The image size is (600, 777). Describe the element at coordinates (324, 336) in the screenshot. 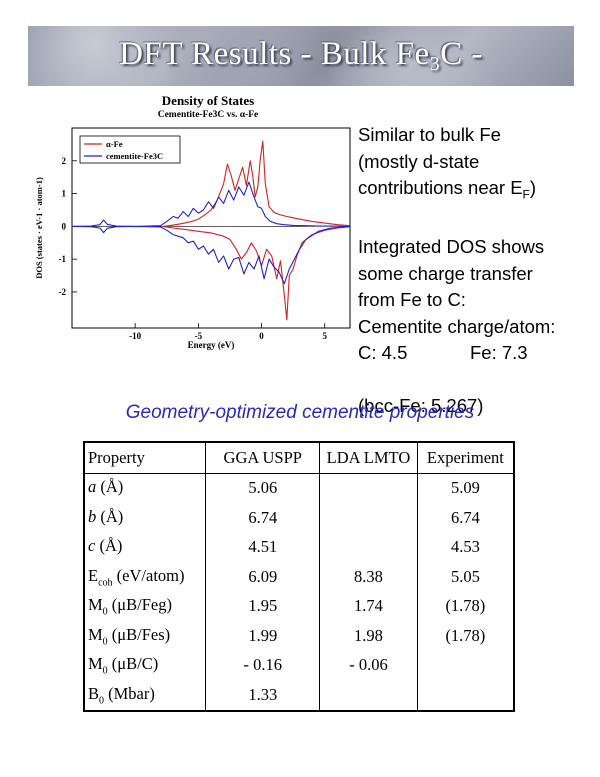

I see `x-tick-label: 5` at that location.